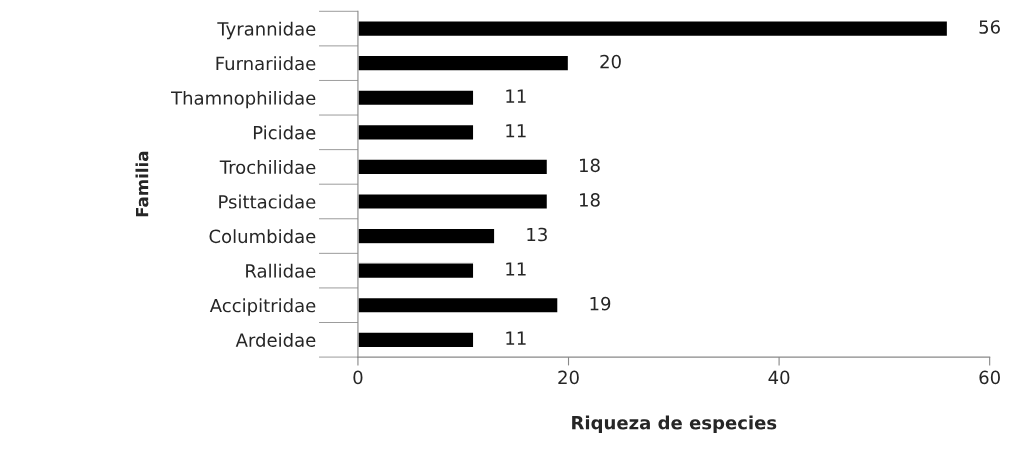 The width and height of the screenshot is (1014, 452). I want to click on y-tick-label: Trochilidae, so click(267, 167).